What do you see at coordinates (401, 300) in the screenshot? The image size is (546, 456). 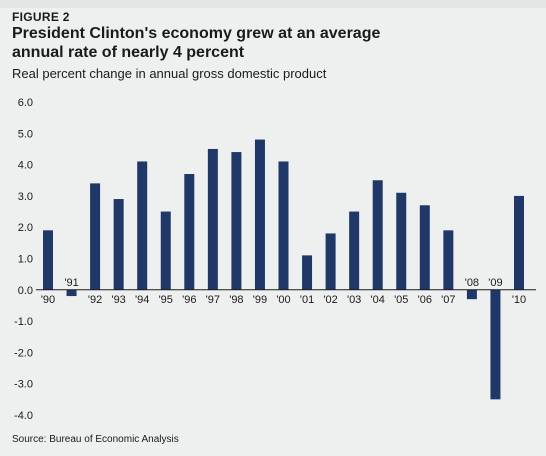 I see `x-tick-label: '05` at bounding box center [401, 300].